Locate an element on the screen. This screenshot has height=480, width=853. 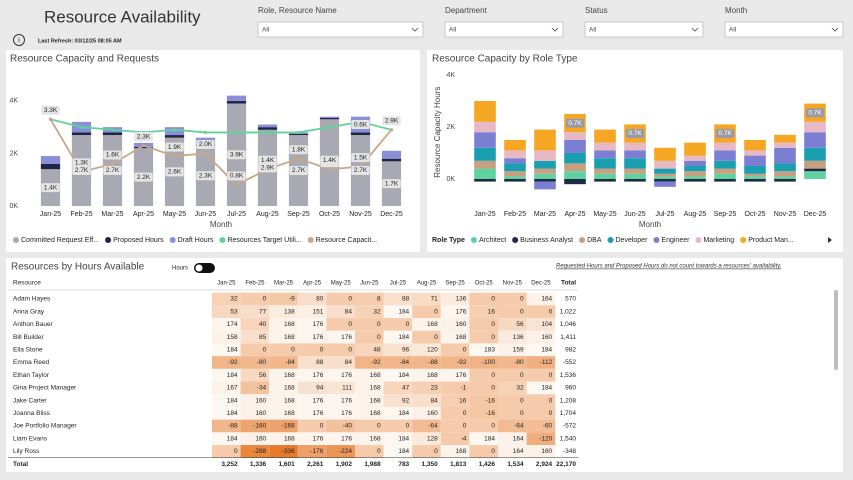
table-cell: -34 is located at coordinates (262, 388).